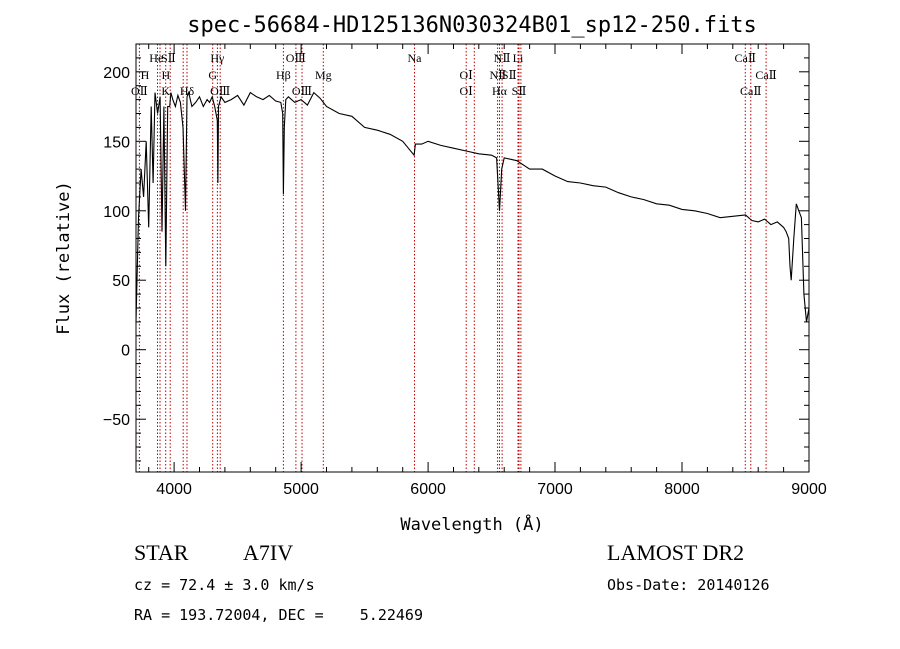 Image resolution: width=900 pixels, height=649 pixels. Describe the element at coordinates (555, 489) in the screenshot. I see `x-tick-label: 7000` at that location.